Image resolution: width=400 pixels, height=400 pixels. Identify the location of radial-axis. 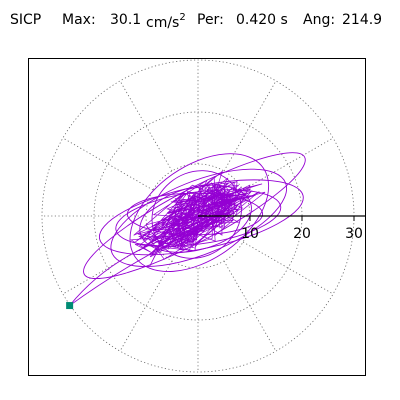
(282, 218).